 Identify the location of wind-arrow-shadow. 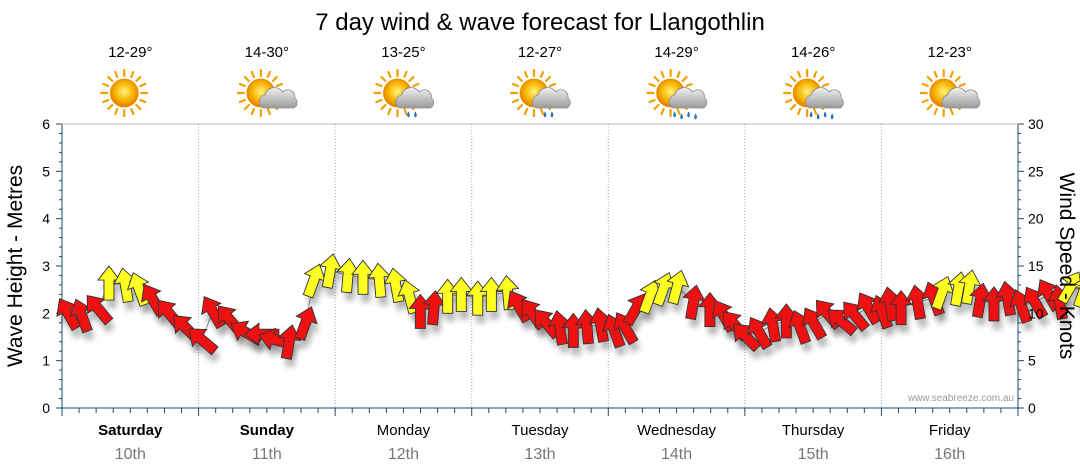
(1070, 297).